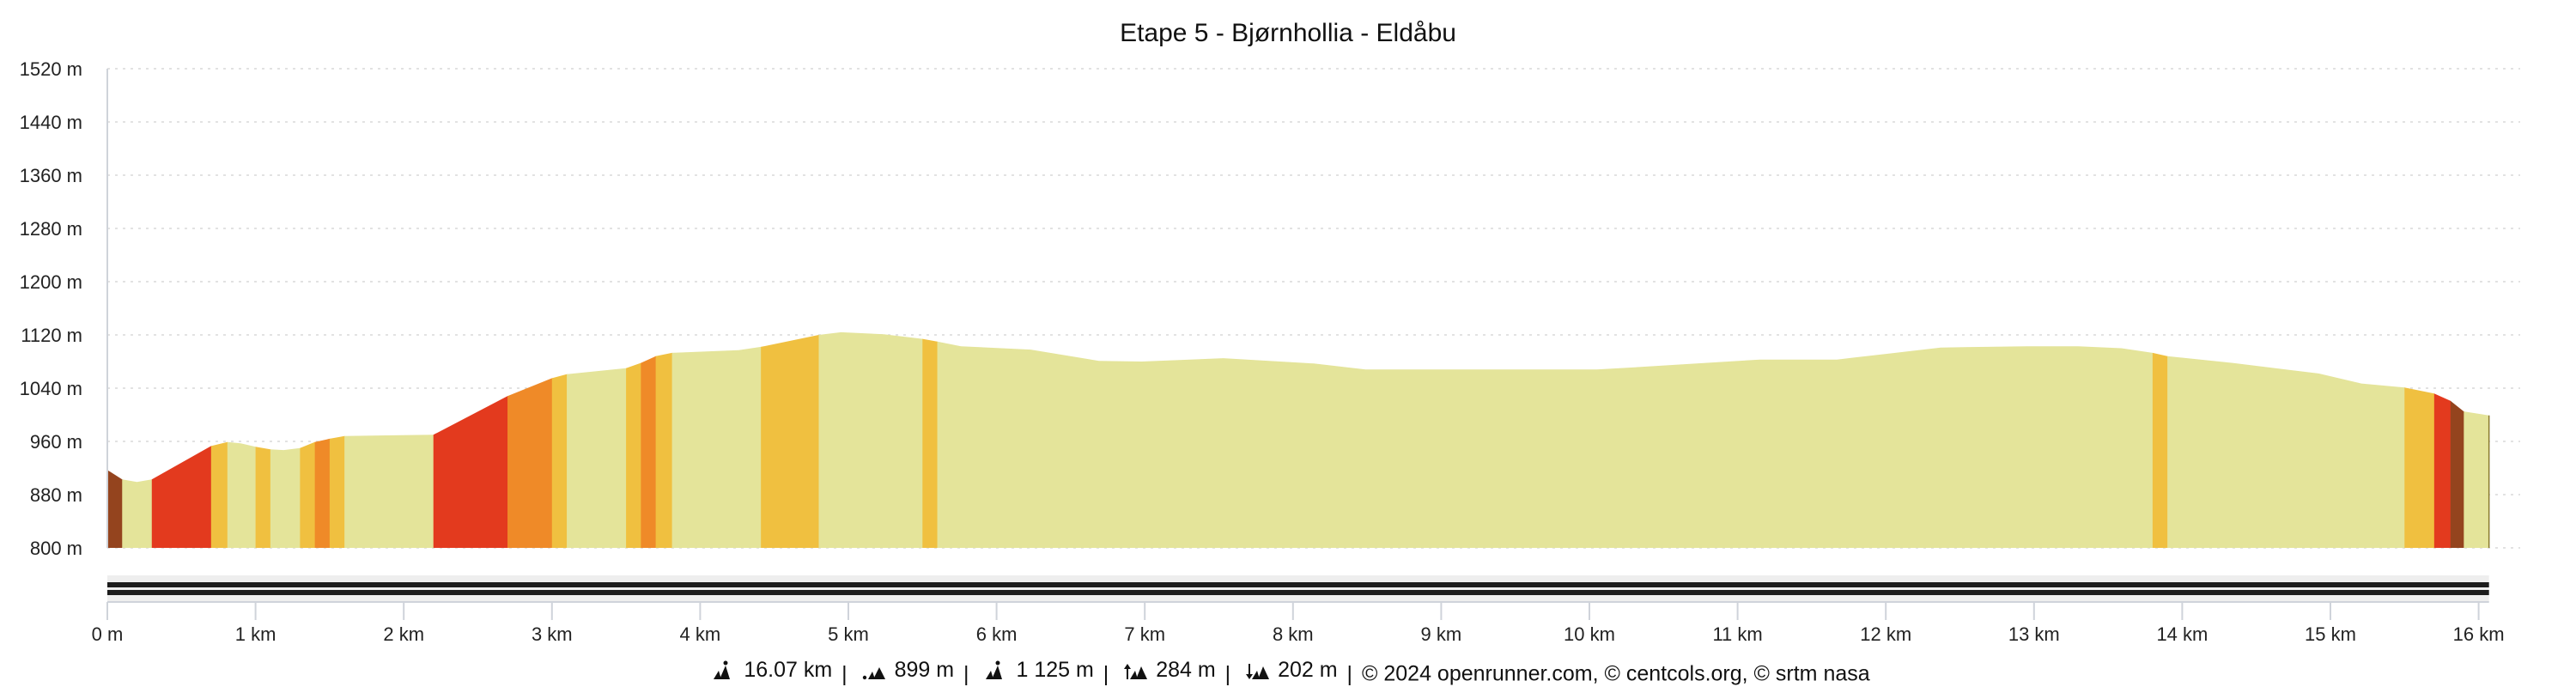 This screenshot has height=687, width=2576. Describe the element at coordinates (1258, 671) in the screenshot. I see `descent-icon` at that location.